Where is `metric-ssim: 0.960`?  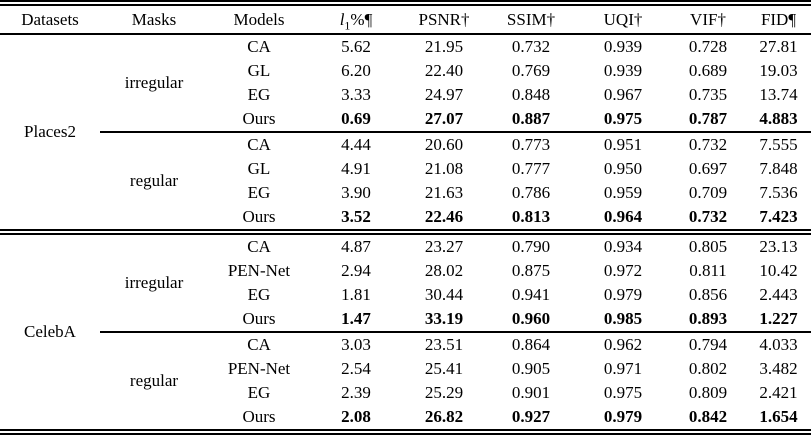 metric-ssim: 0.960 is located at coordinates (531, 318).